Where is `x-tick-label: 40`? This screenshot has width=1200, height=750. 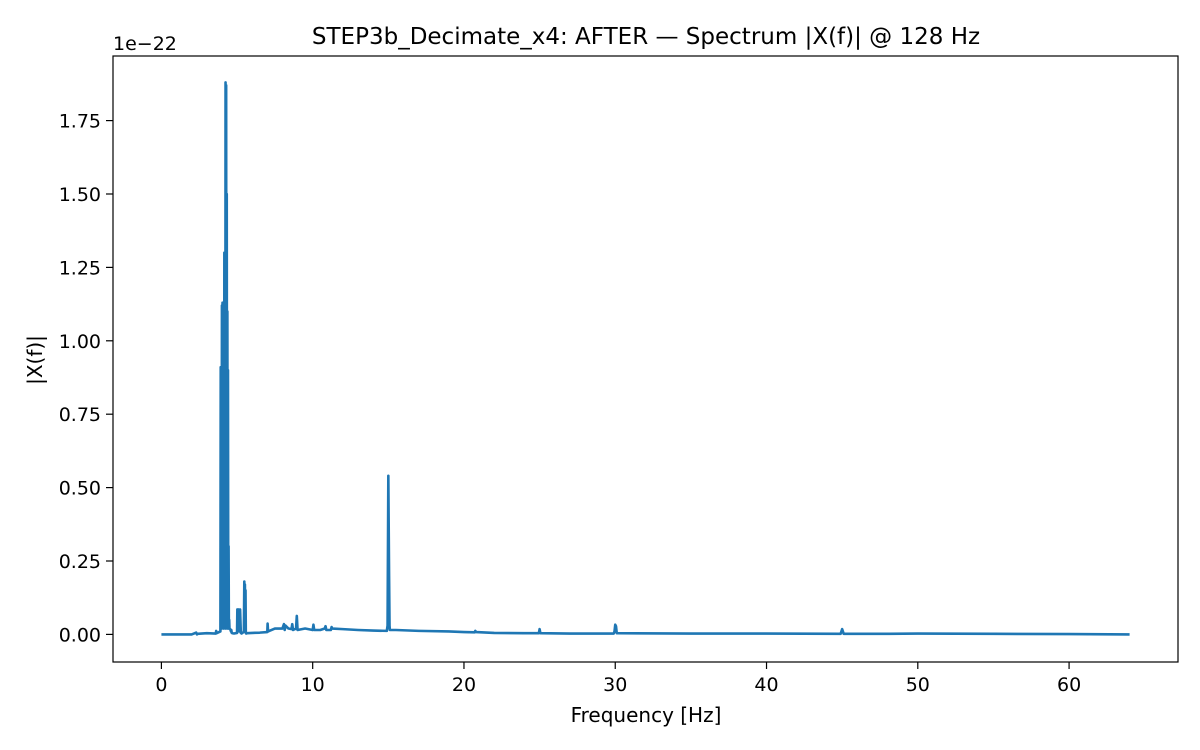
x-tick-label: 40 is located at coordinates (766, 685).